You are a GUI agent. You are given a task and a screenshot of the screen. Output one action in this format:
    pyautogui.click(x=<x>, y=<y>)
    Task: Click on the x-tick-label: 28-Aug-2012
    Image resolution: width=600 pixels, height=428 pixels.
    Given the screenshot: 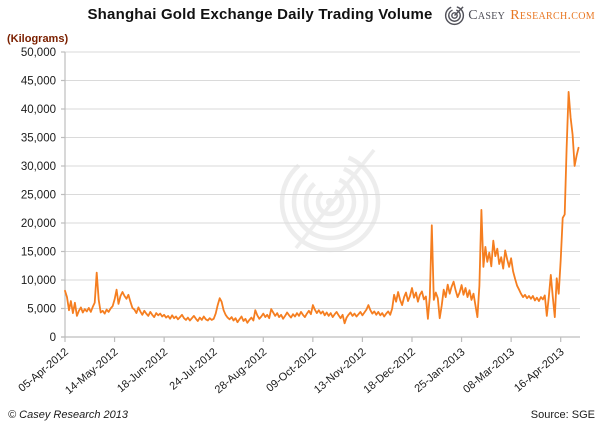 What is the action you would take?
    pyautogui.click(x=241, y=371)
    